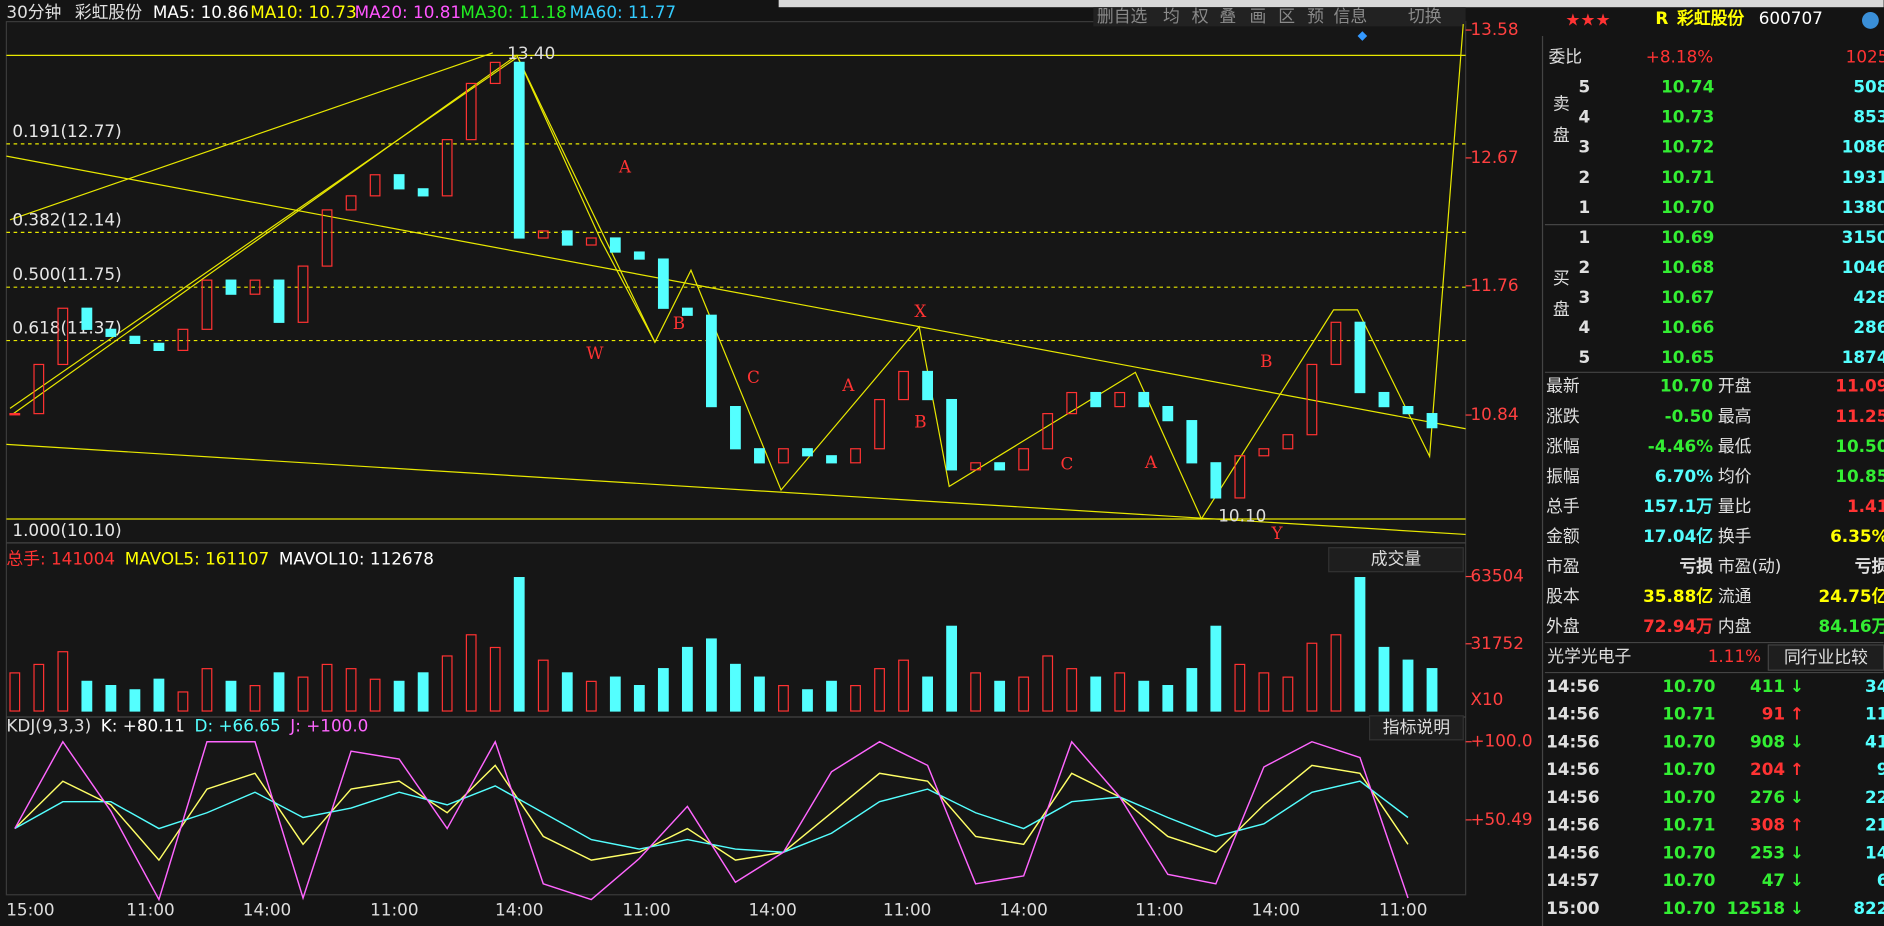 This screenshot has width=1884, height=926. Describe the element at coordinates (1870, 20) in the screenshot. I see `icon` at that location.